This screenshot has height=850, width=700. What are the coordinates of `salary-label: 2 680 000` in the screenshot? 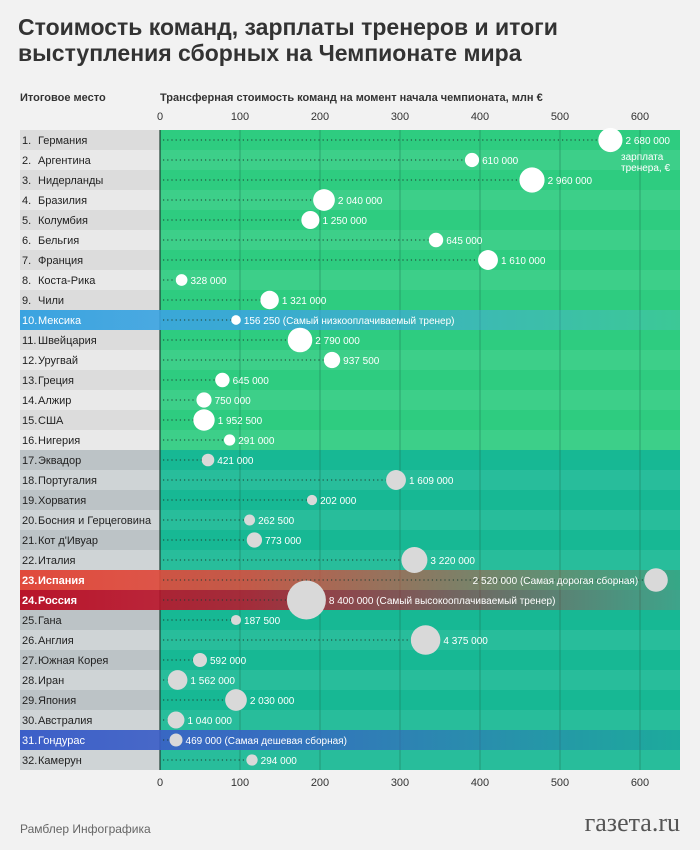 It's located at (648, 141).